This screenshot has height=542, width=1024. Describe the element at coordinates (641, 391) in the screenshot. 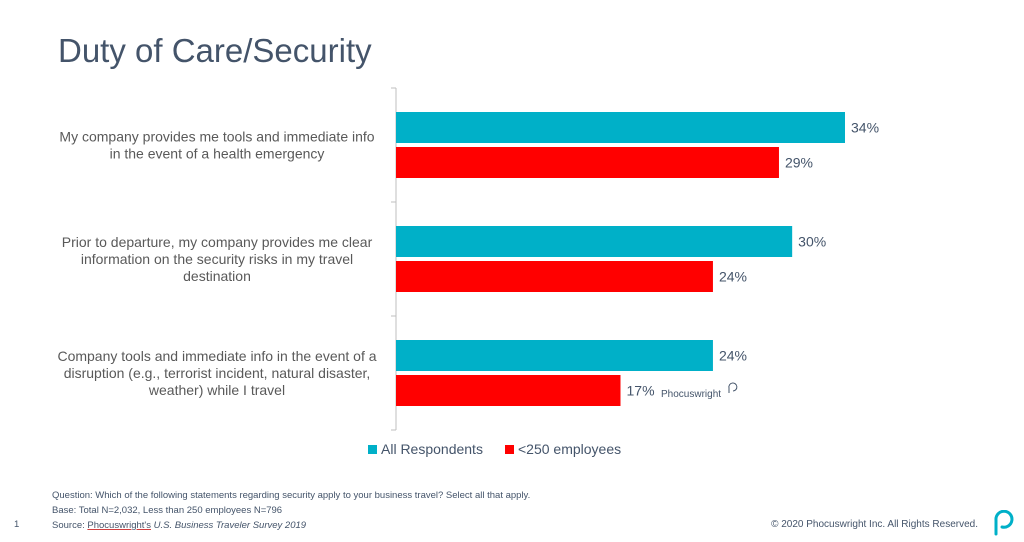

I see `data-label: 17%` at that location.